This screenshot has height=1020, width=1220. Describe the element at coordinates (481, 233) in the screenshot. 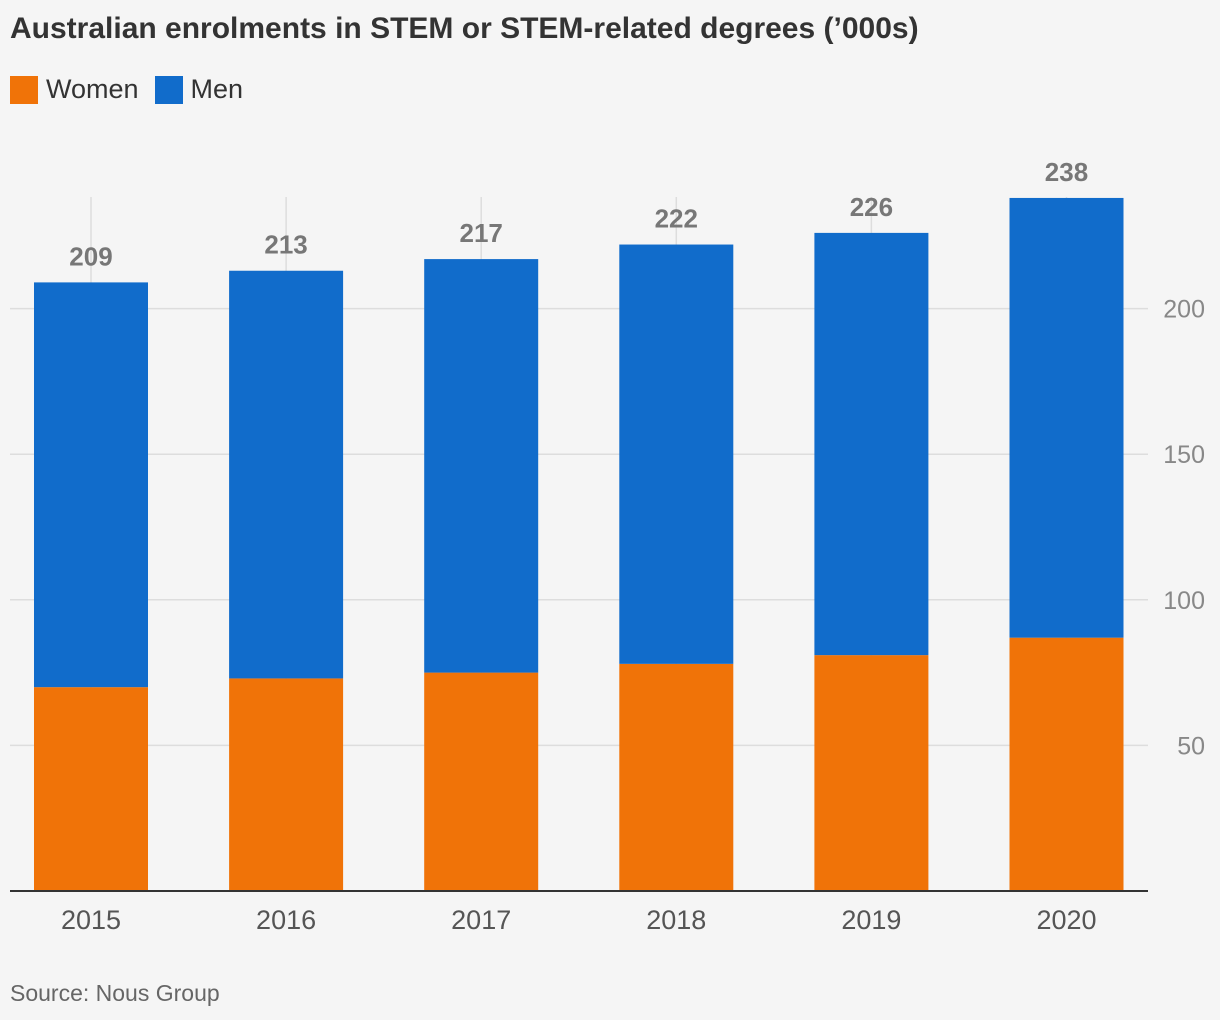

I see `total-label-2017: 217` at that location.